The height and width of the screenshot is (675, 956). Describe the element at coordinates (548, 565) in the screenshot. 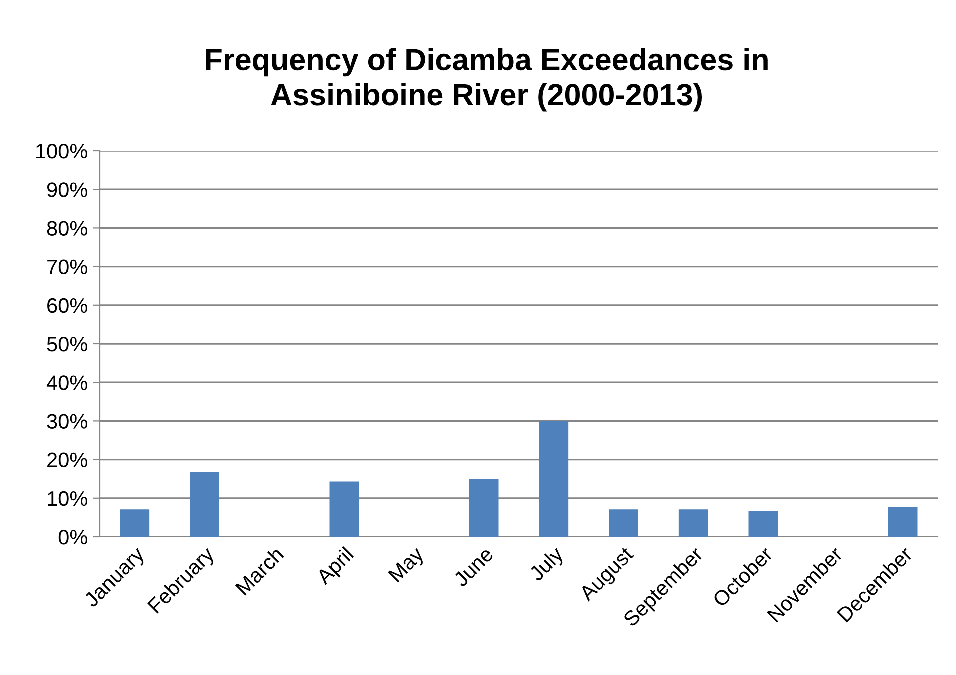

I see `x-tick-label: July` at that location.